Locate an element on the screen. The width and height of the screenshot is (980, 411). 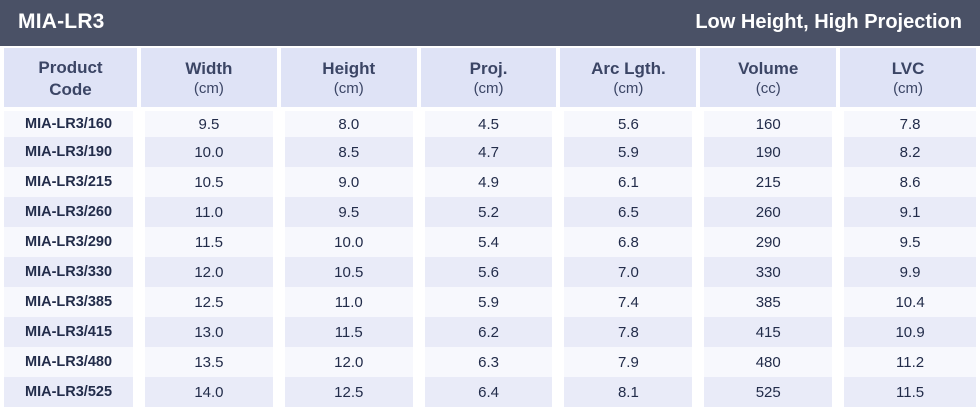
arc-length-cell: 6.5 is located at coordinates (628, 212).